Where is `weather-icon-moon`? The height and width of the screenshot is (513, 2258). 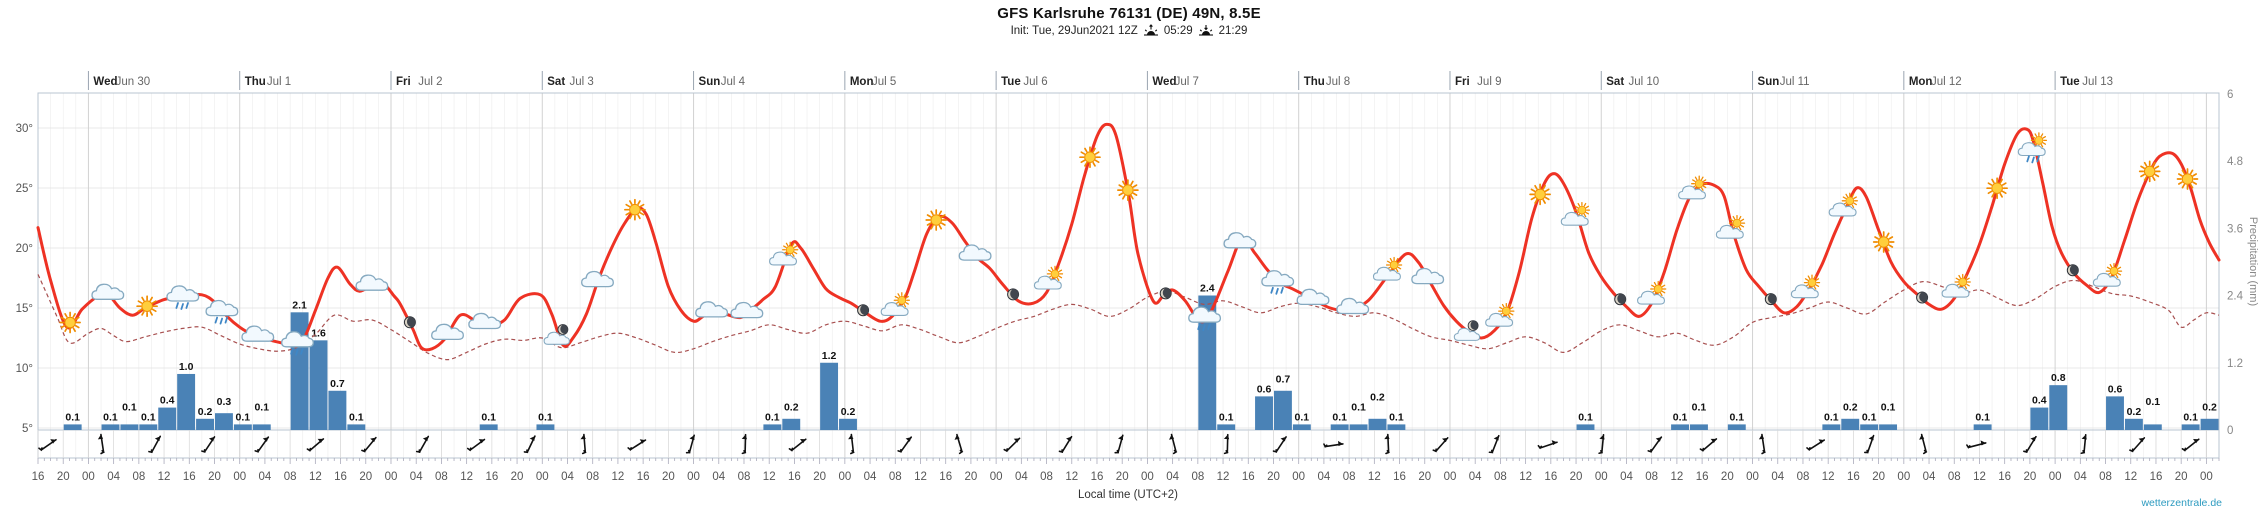
weather-icon-moon is located at coordinates (1013, 294).